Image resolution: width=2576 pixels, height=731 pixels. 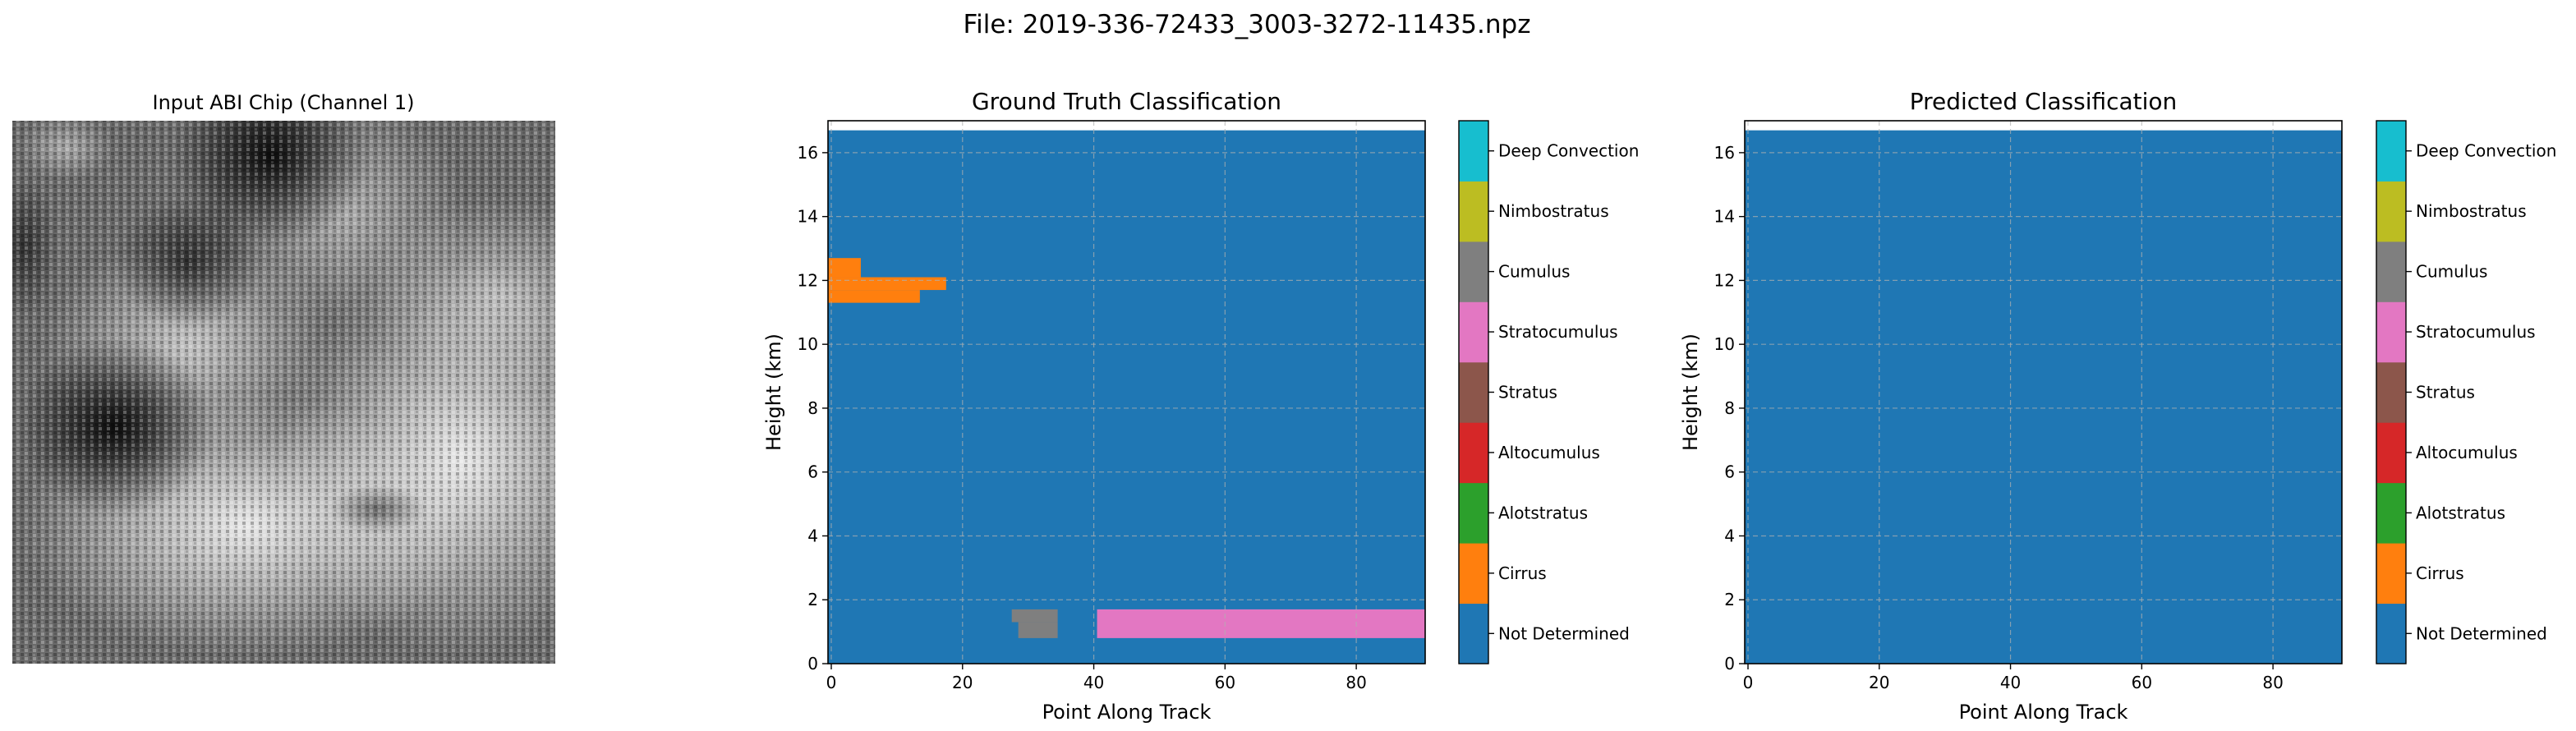 I want to click on image-panel-title: Input ABI Chip (Channel 1), so click(x=283, y=102).